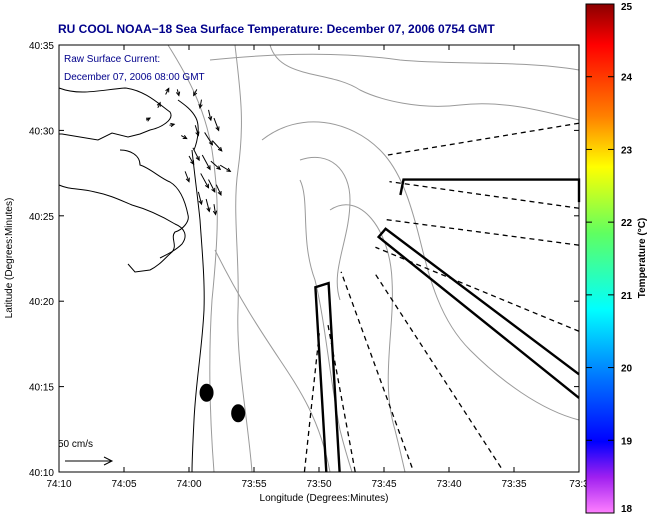 Image resolution: width=651 pixels, height=518 pixels. What do you see at coordinates (123, 484) in the screenshot?
I see `x-tick-label: 74:05` at bounding box center [123, 484].